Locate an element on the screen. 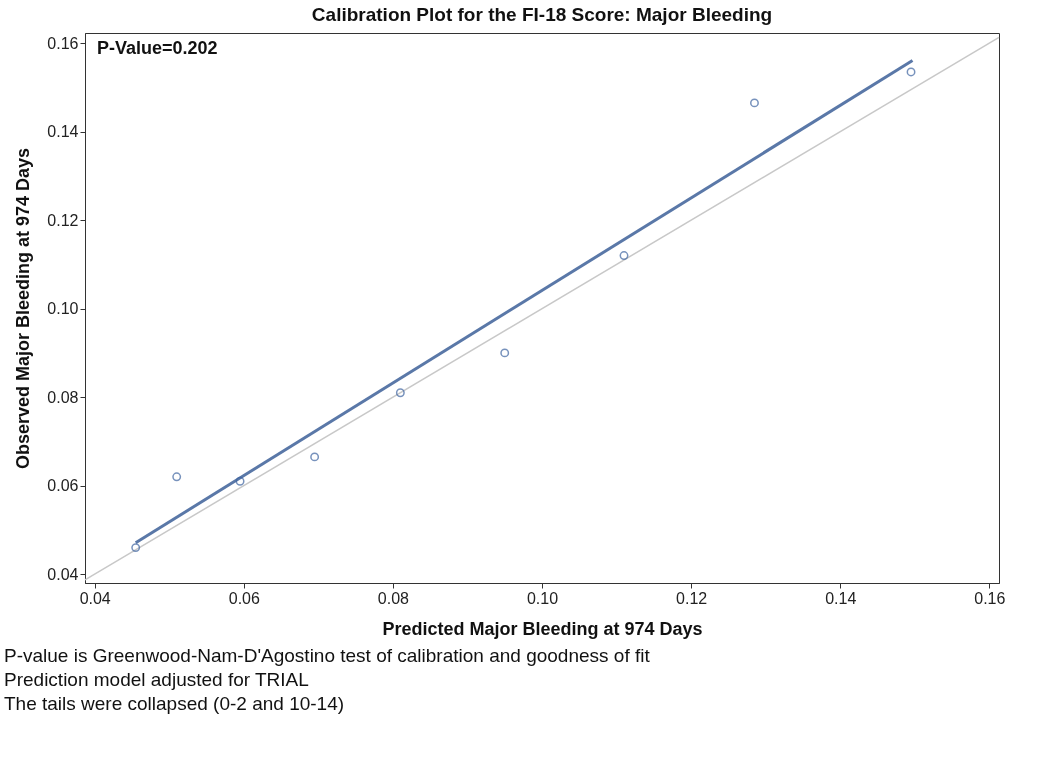  x-tick-label: 0.14 is located at coordinates (841, 598).